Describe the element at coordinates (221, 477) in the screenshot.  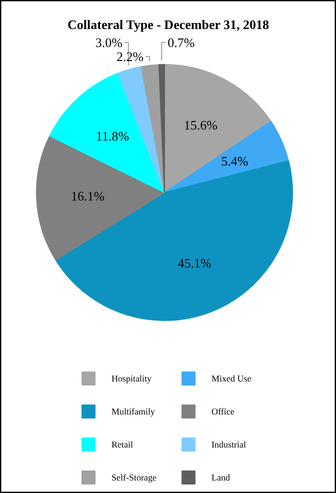
I see `legend-label: Land` at that location.